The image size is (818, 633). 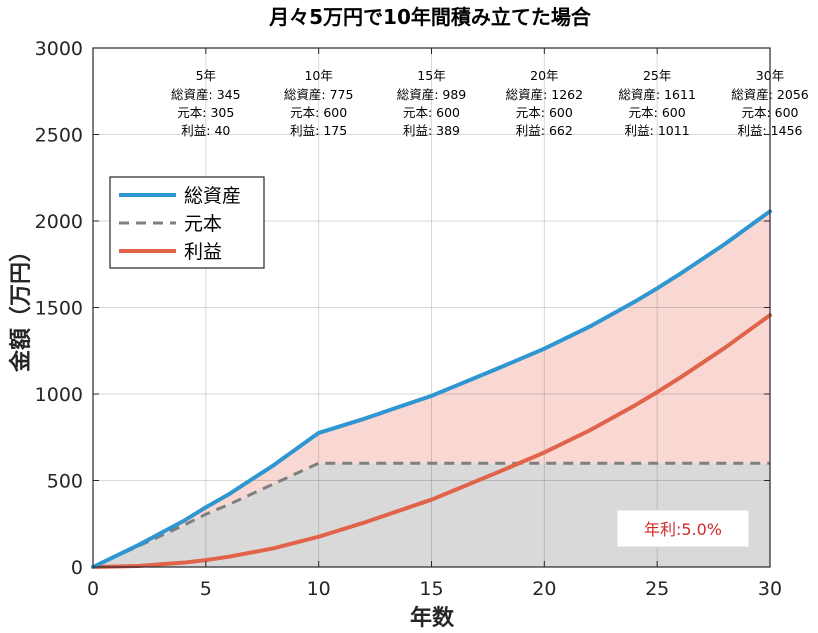 I want to click on rate-box: 年利:5.0%, so click(x=683, y=528).